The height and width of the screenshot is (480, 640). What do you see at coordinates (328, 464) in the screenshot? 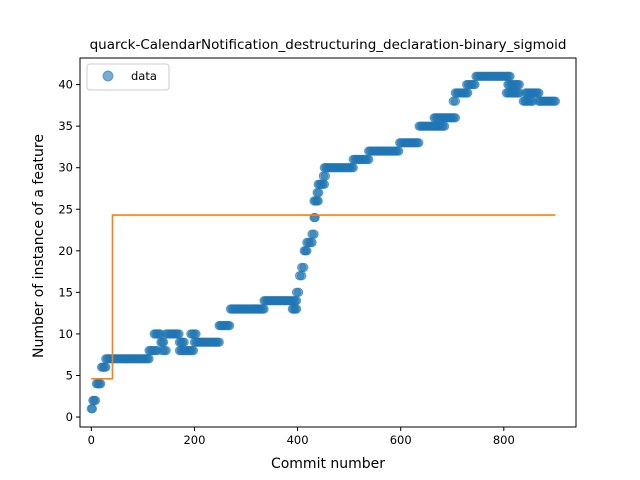
I see `x-axis-label: Commit number` at bounding box center [328, 464].